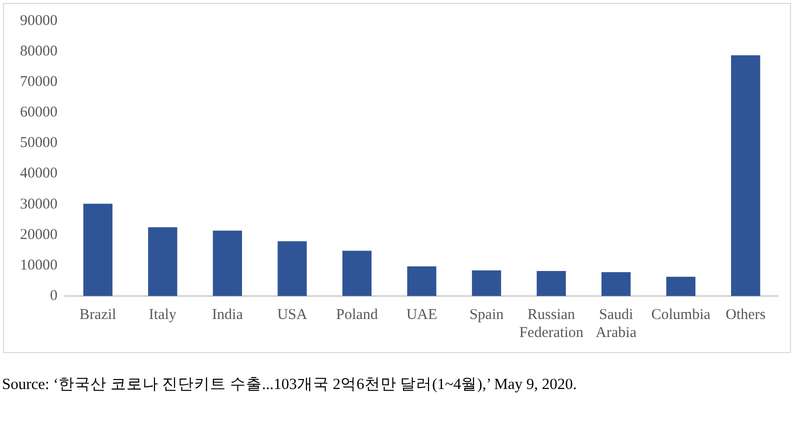 This screenshot has width=796, height=426. Describe the element at coordinates (162, 314) in the screenshot. I see `x-tick-label: Italy` at that location.